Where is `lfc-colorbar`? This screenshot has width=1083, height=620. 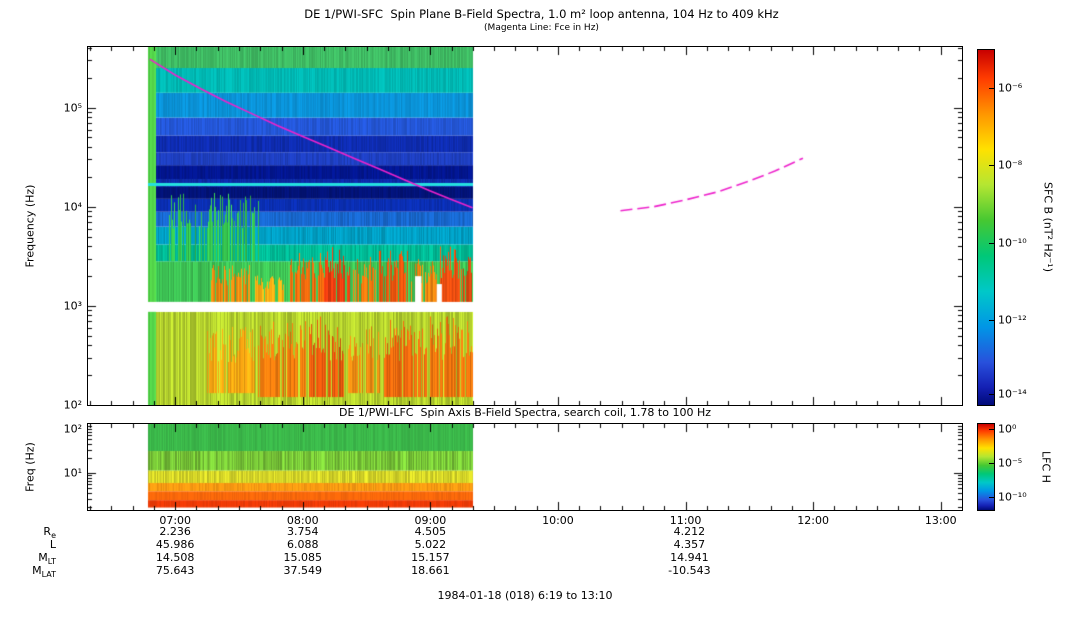 lfc-colorbar is located at coordinates (986, 467).